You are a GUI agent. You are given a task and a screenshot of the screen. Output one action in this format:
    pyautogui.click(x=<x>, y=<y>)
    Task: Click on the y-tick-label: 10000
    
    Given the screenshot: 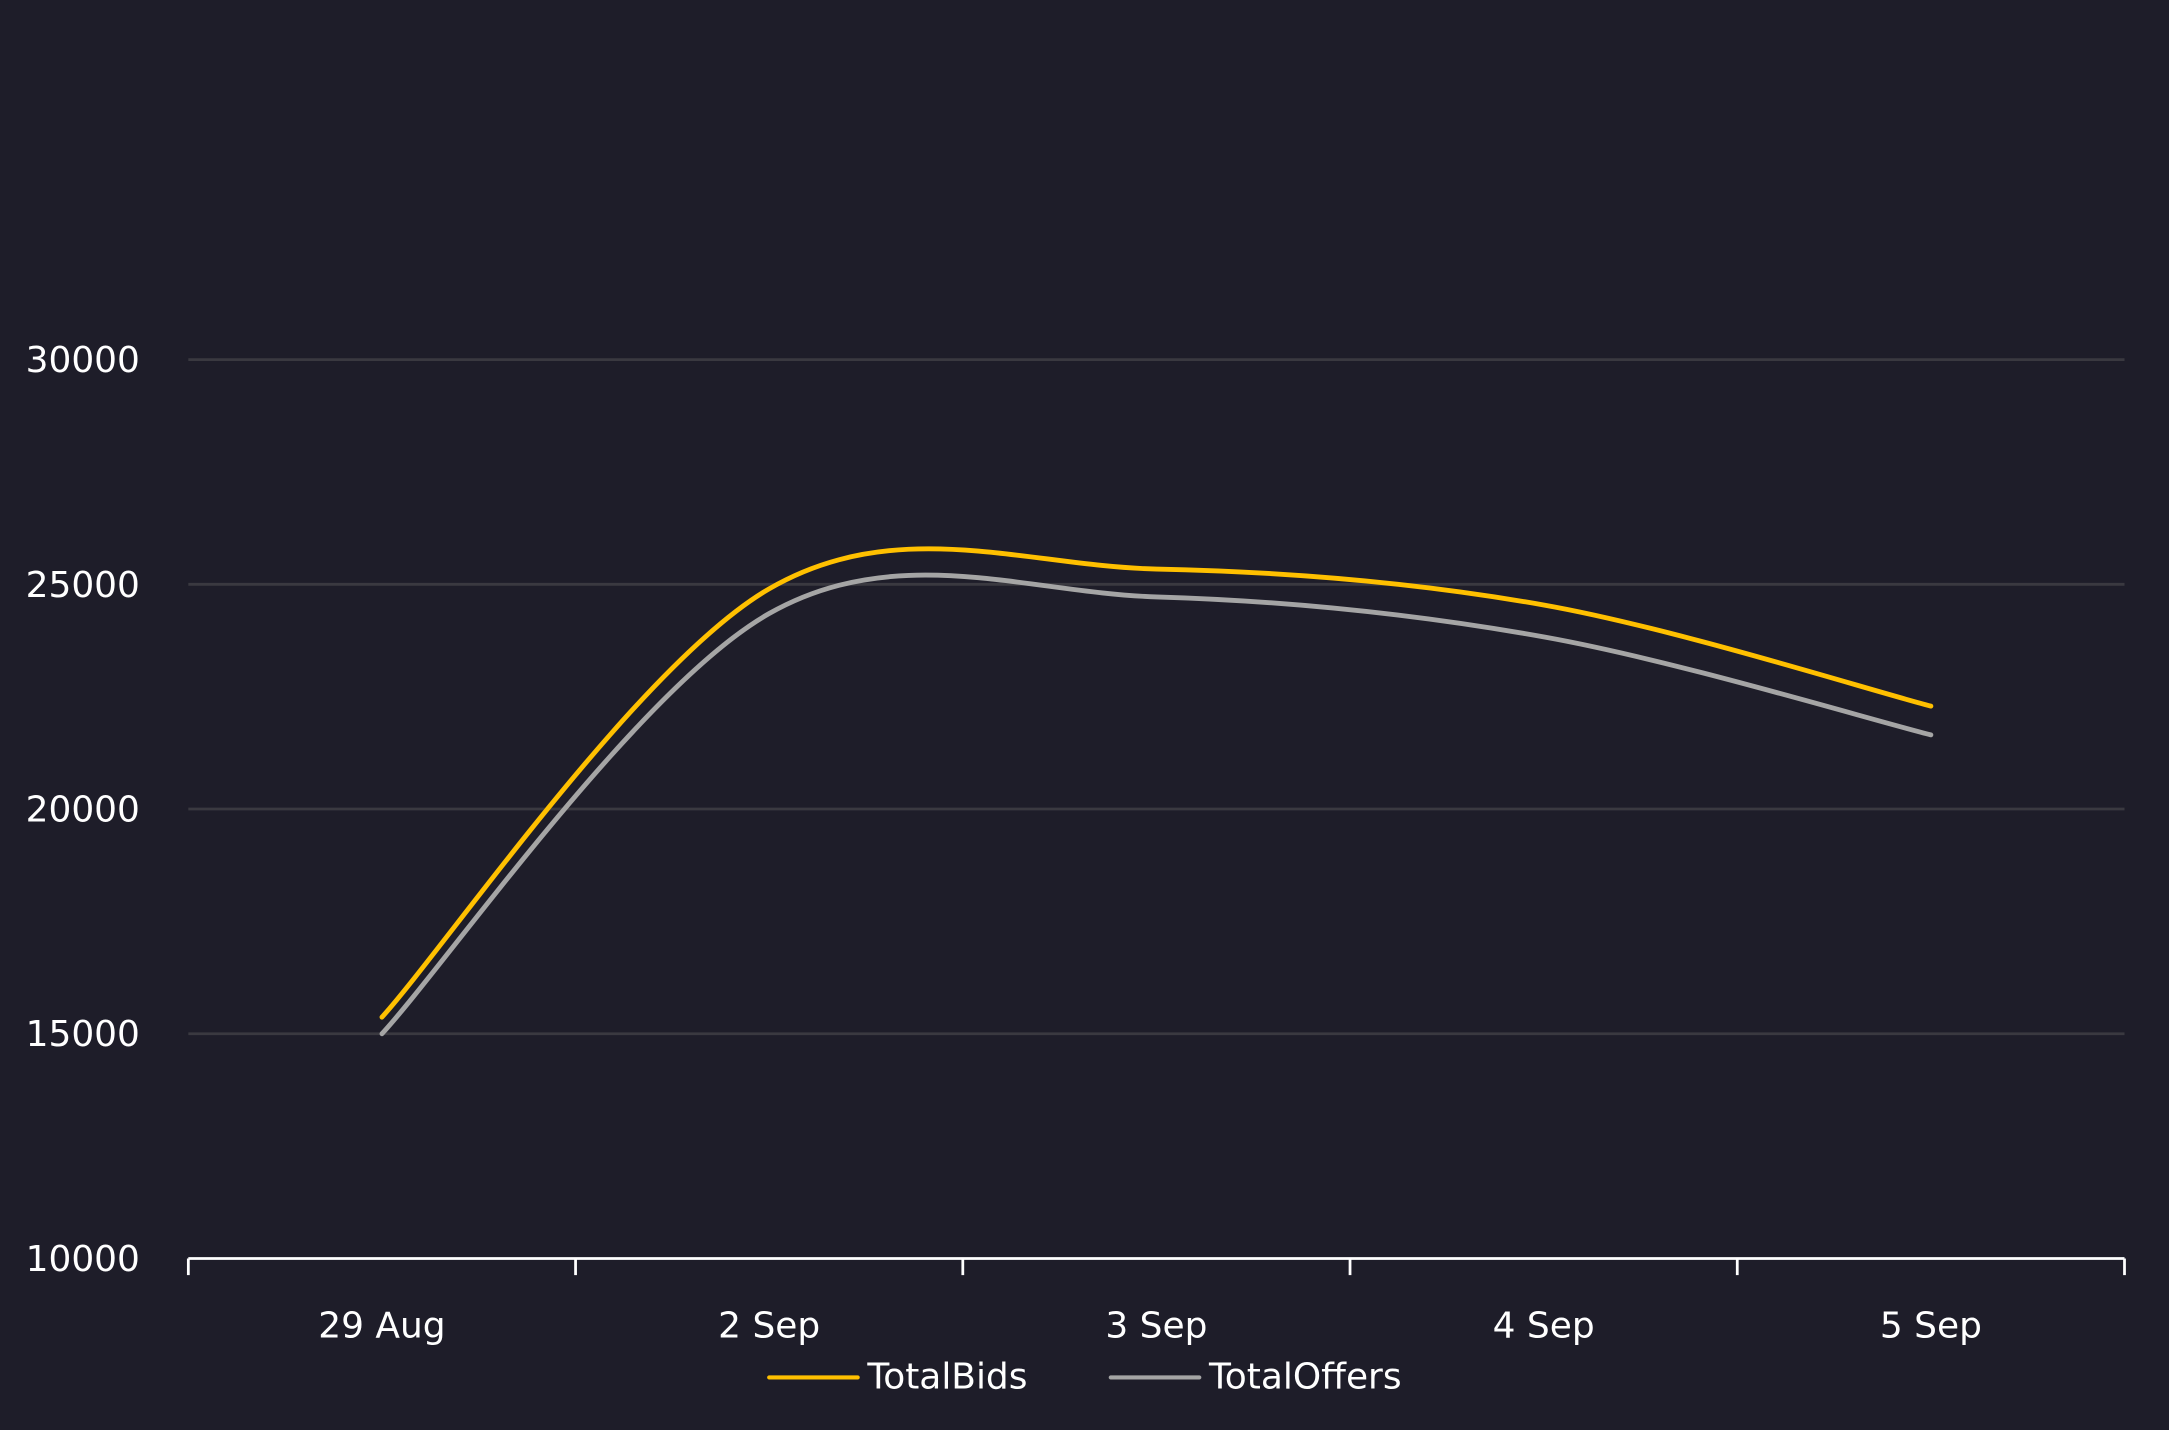 What is the action you would take?
    pyautogui.click(x=83, y=1259)
    